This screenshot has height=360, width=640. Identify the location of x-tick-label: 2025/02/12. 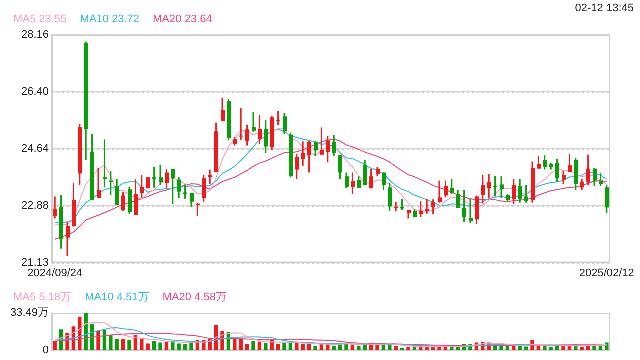
(606, 273).